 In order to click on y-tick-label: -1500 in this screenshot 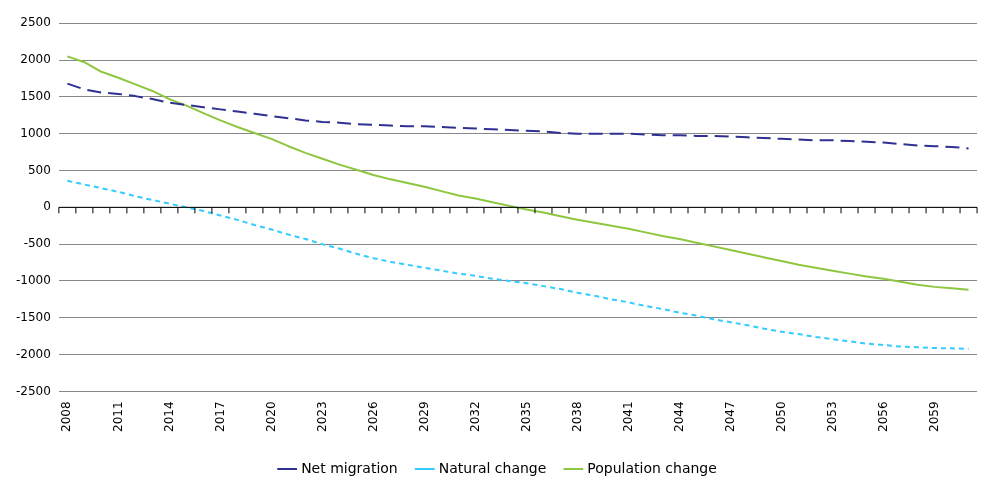, I will do `click(33, 316)`.